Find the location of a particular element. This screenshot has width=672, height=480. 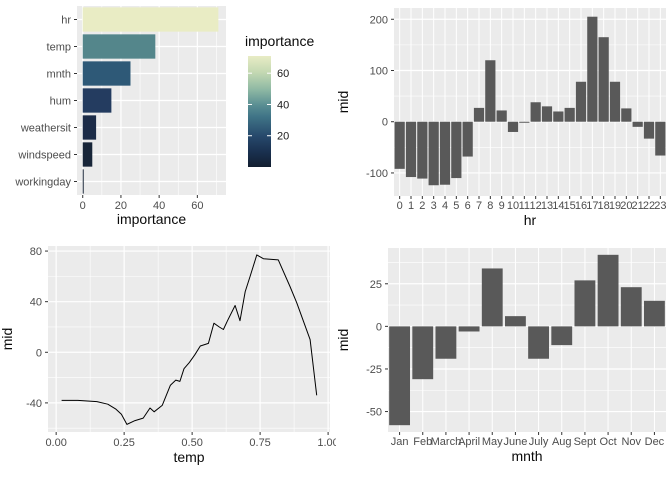

line-series is located at coordinates (189, 339).